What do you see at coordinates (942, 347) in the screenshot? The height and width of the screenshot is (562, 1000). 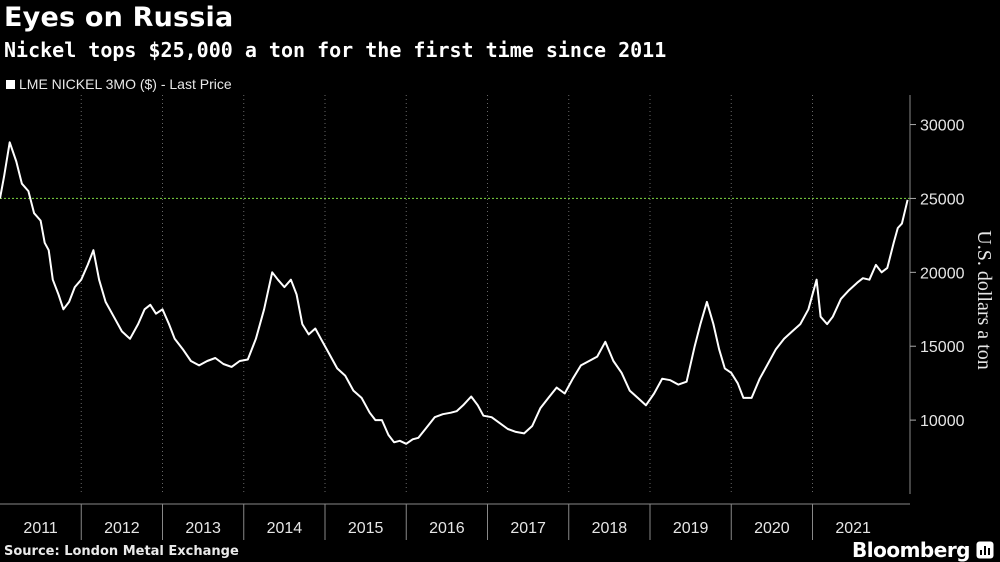 I see `y-tick-label-15000: 15000` at bounding box center [942, 347].